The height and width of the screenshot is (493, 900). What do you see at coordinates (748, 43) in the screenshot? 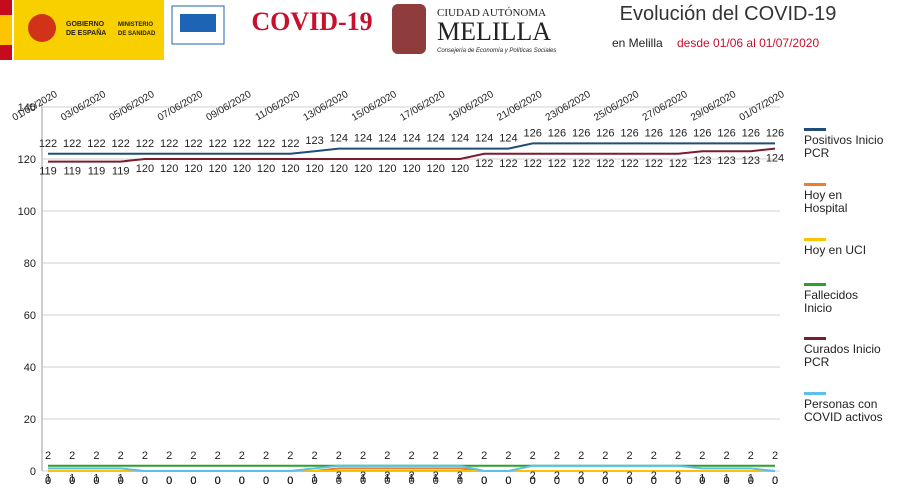
I see `chart-subtitle-range: desde 01/06 al 01/07/2020` at bounding box center [748, 43].